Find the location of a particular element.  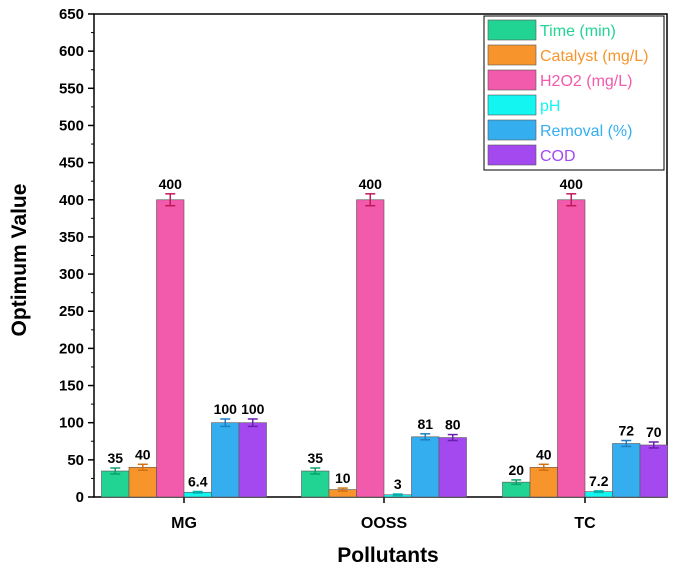

data-label: 10 is located at coordinates (343, 478).